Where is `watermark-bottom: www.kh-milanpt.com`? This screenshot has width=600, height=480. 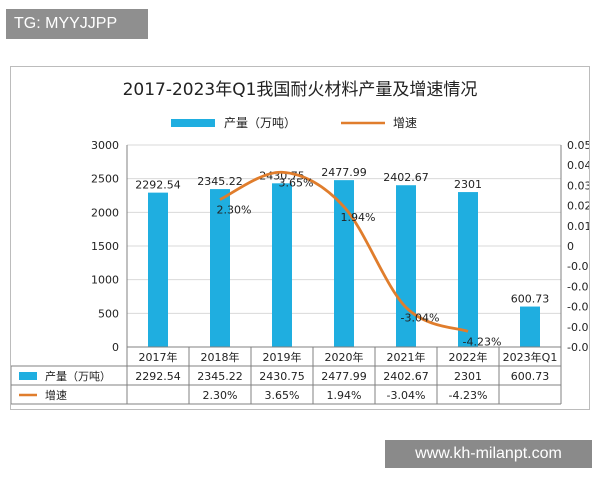
watermark-bottom: www.kh-milanpt.com is located at coordinates (488, 454).